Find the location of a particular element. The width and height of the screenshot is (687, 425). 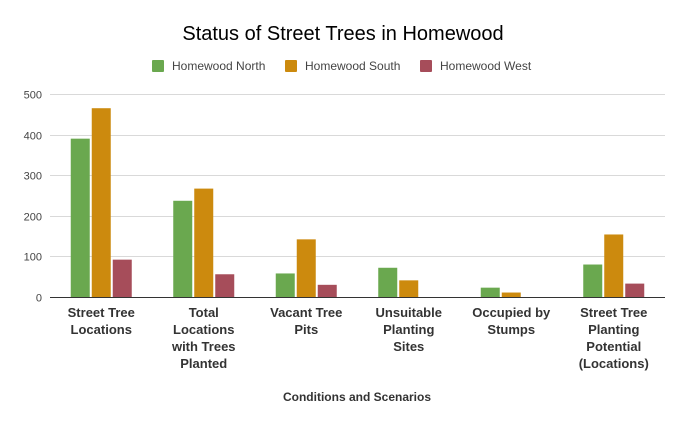

y-tick-label: 300 is located at coordinates (33, 177).